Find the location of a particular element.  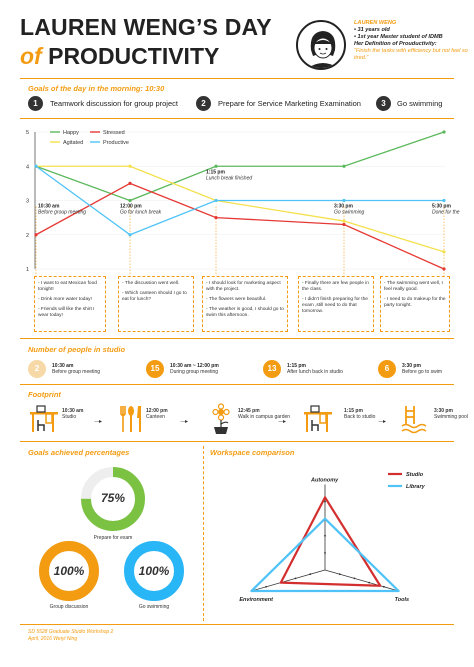

time-label: 10:30 am is located at coordinates (49, 207).